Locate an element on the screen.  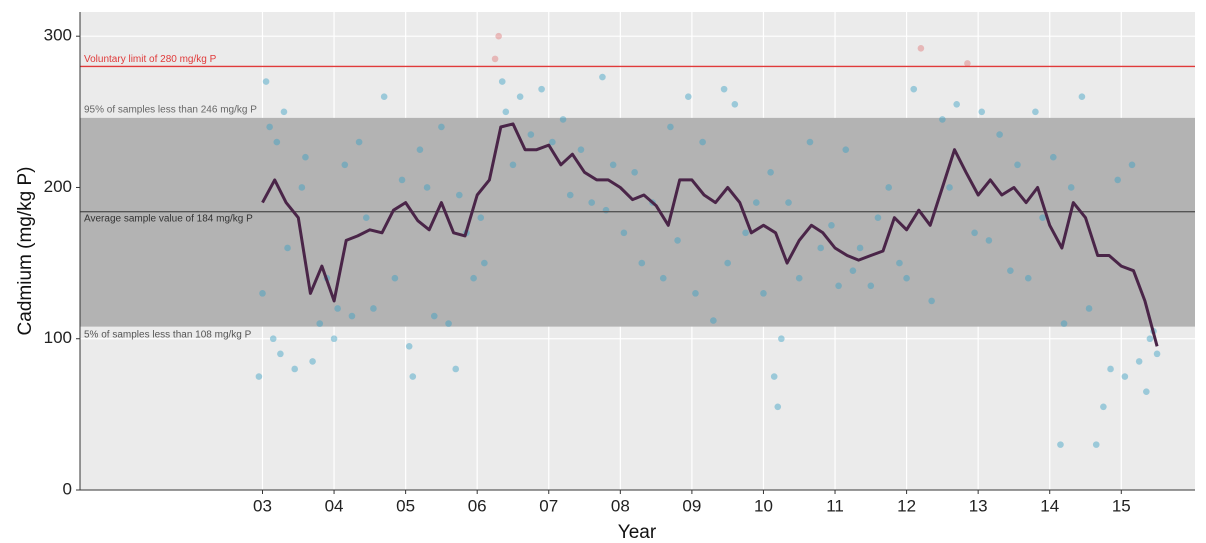
x-tick-label: 04 is located at coordinates (334, 505).